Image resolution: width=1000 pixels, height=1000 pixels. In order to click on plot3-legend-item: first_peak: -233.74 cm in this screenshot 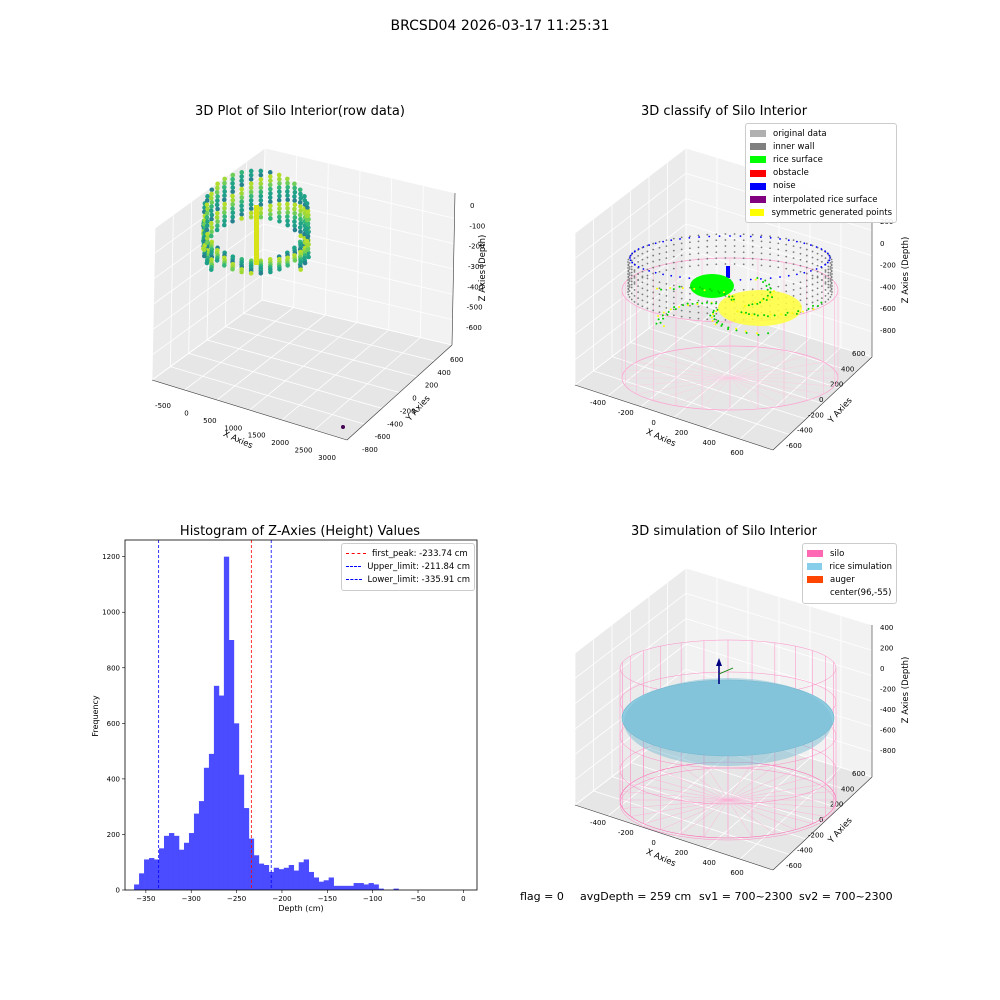, I will do `click(408, 553)`.